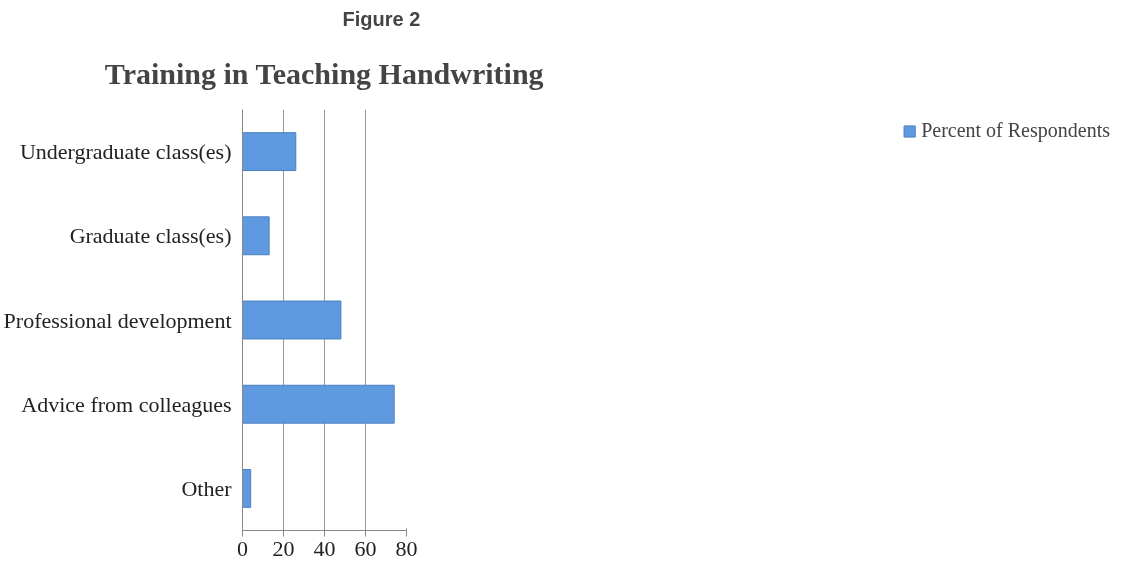 The width and height of the screenshot is (1133, 579). What do you see at coordinates (381, 18) in the screenshot?
I see `caption: Figure 2` at bounding box center [381, 18].